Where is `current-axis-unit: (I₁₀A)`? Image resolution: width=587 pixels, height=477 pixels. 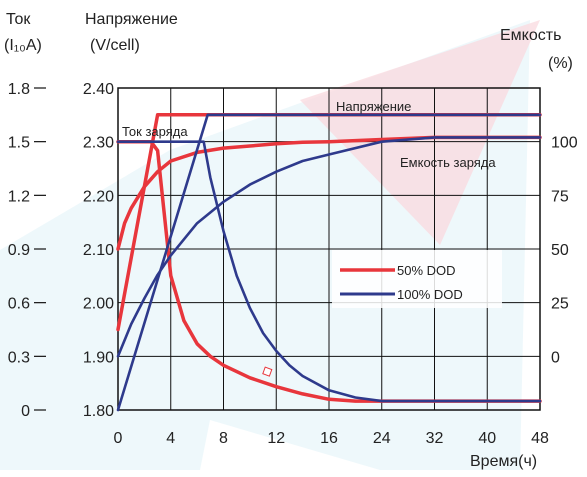 current-axis-unit: (I₁₀A) is located at coordinates (23, 45).